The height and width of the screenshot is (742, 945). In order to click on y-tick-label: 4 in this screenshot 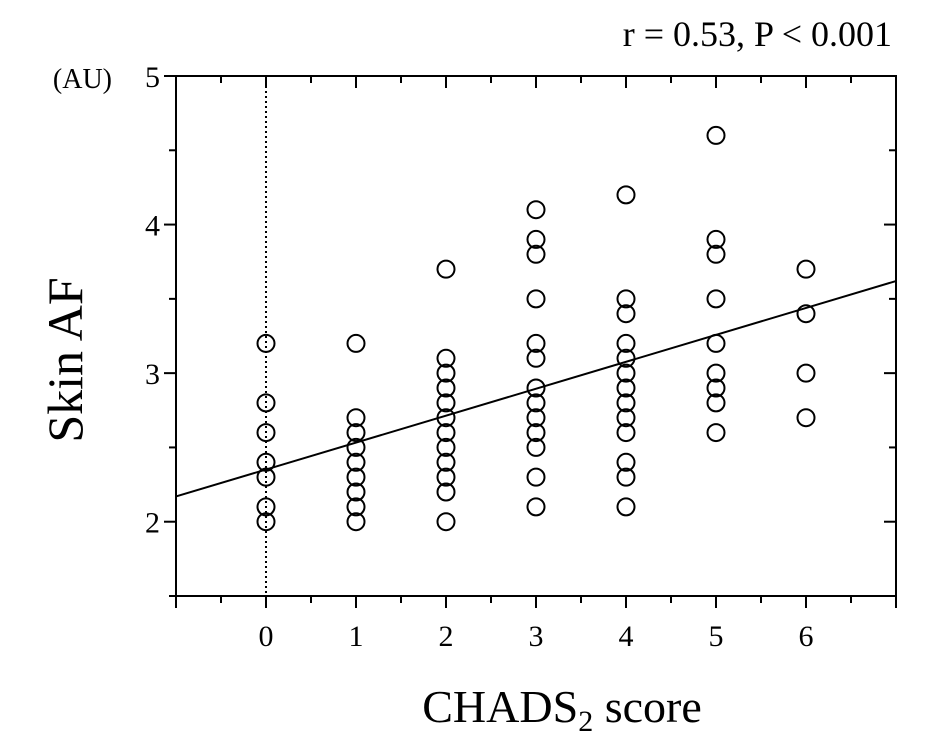, I will do `click(152, 226)`.